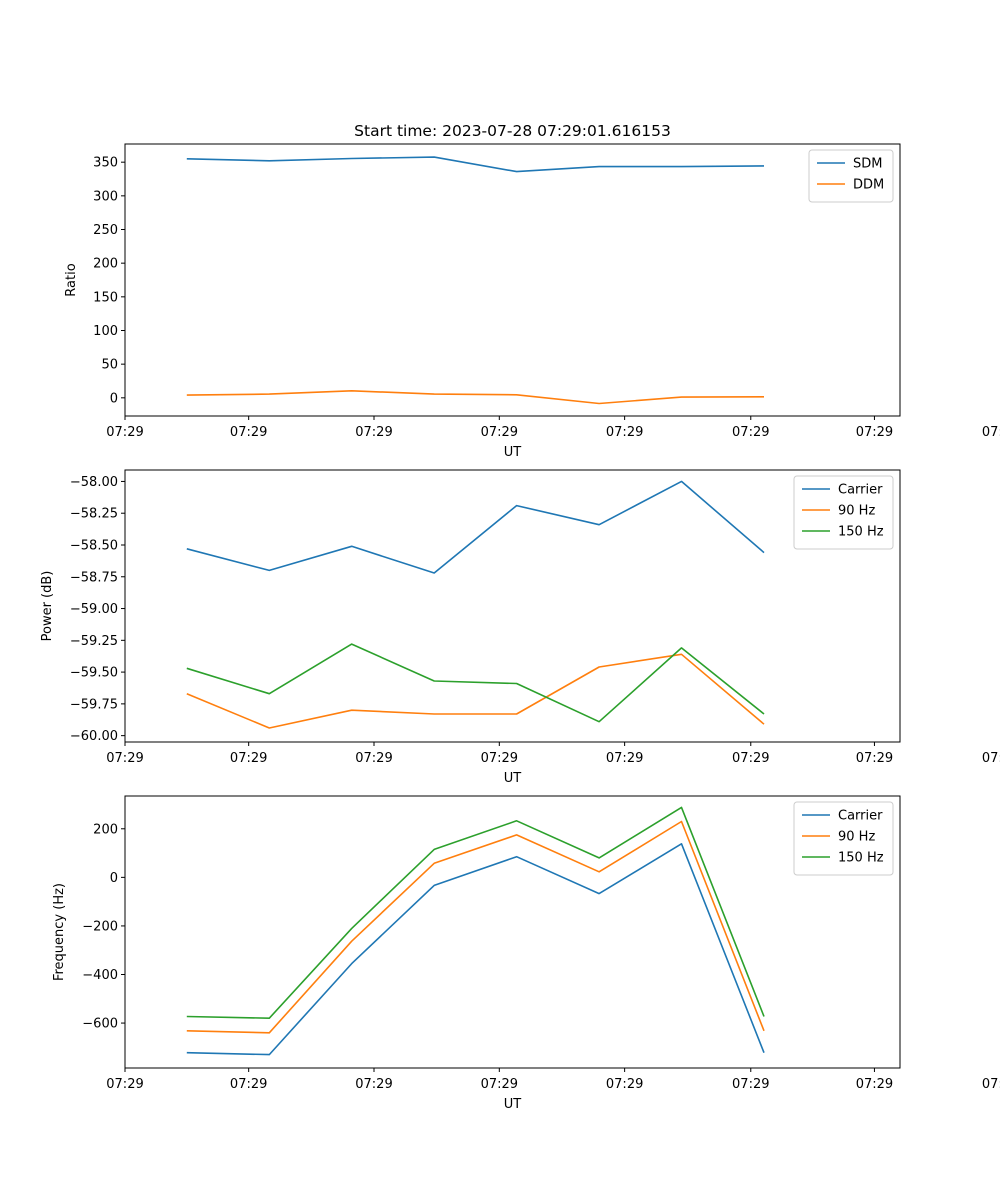 The image size is (1000, 1200). What do you see at coordinates (94, 577) in the screenshot?
I see `y-tick-label: −58.75` at bounding box center [94, 577].